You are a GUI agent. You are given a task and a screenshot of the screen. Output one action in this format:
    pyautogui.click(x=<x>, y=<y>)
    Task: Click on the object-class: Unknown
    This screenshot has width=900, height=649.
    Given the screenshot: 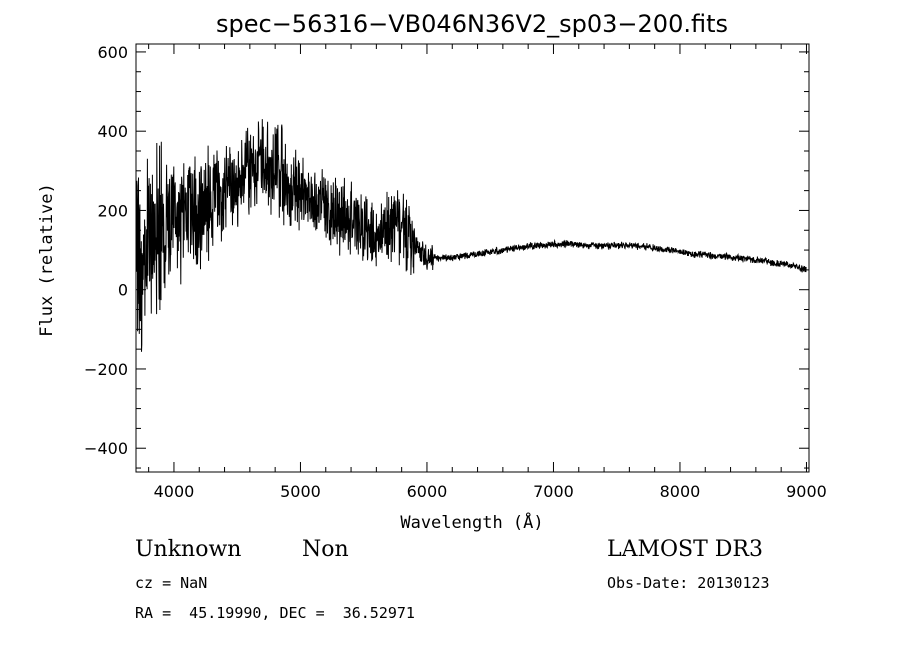 What is the action you would take?
    pyautogui.click(x=188, y=549)
    